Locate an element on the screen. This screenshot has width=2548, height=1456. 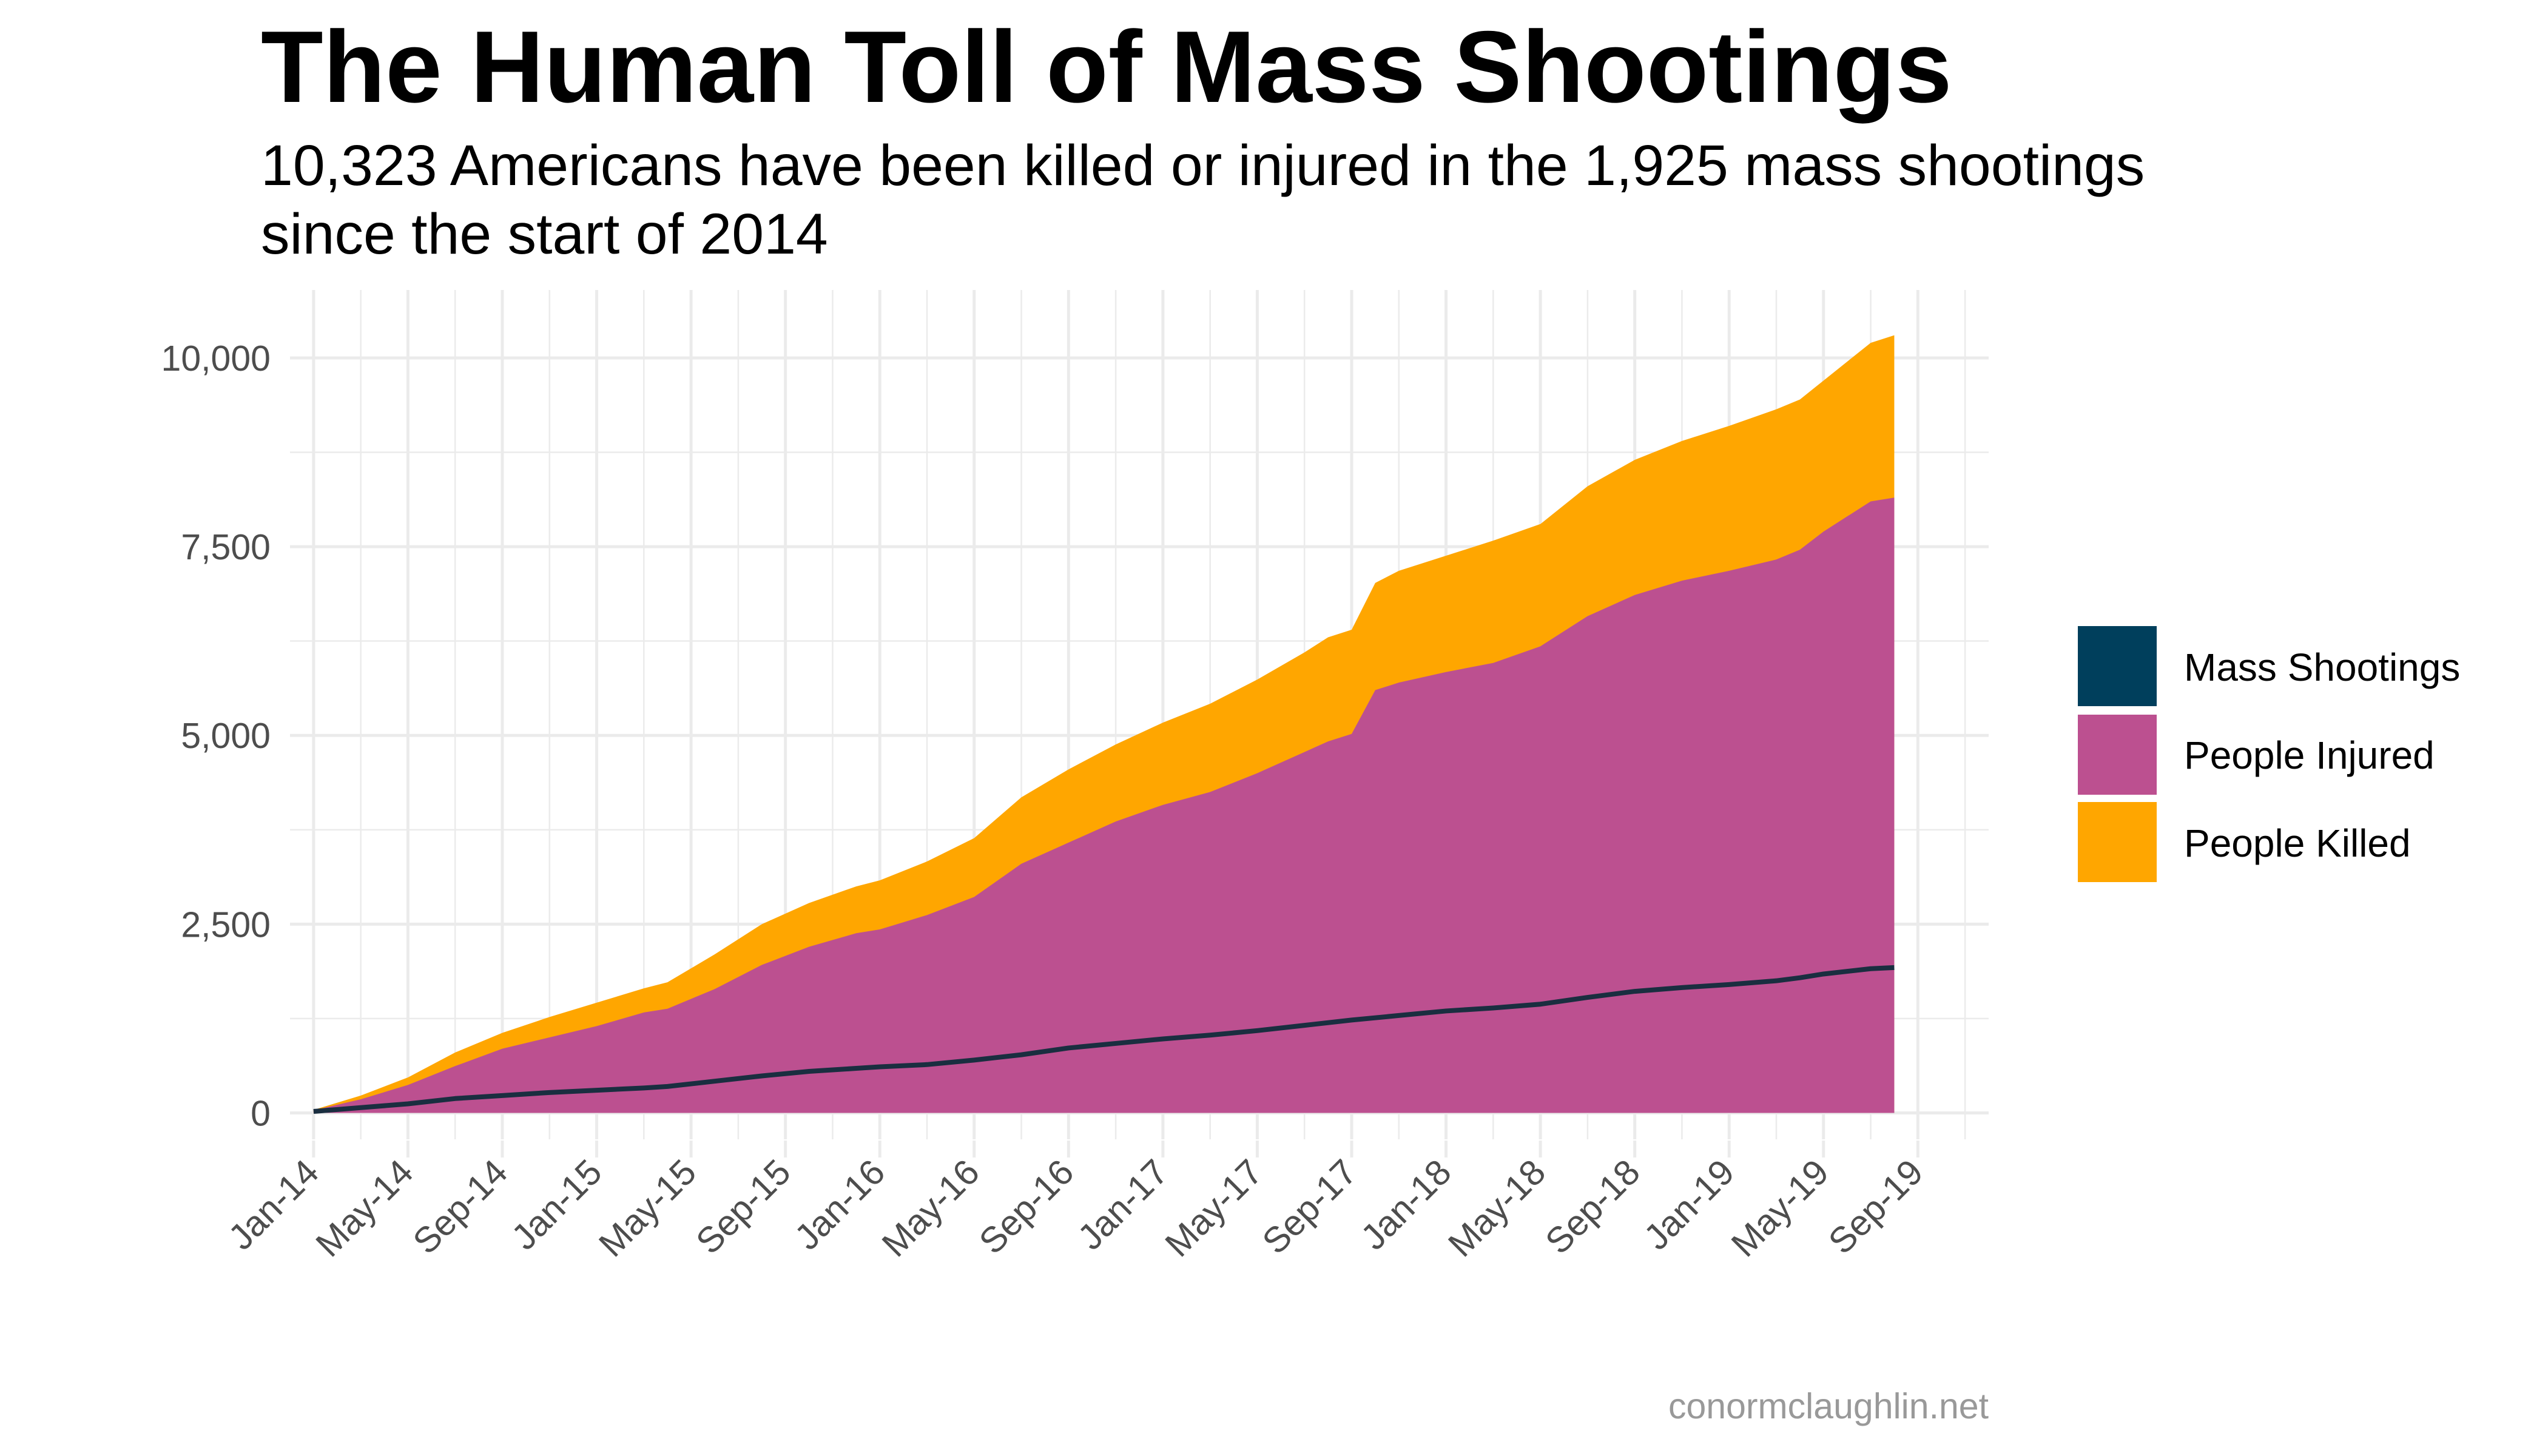
x-tick-label: Jan-14 is located at coordinates (273, 1205).